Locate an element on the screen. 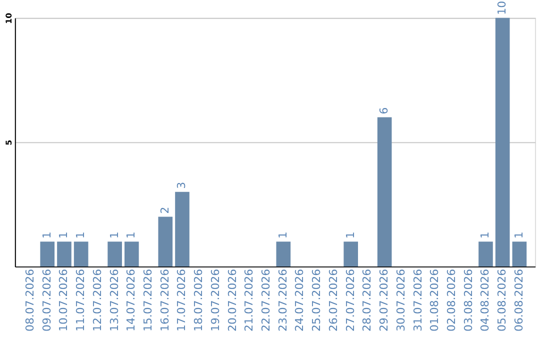 The width and height of the screenshot is (540, 340). x-tick-label: 16.07.2026 is located at coordinates (165, 300).